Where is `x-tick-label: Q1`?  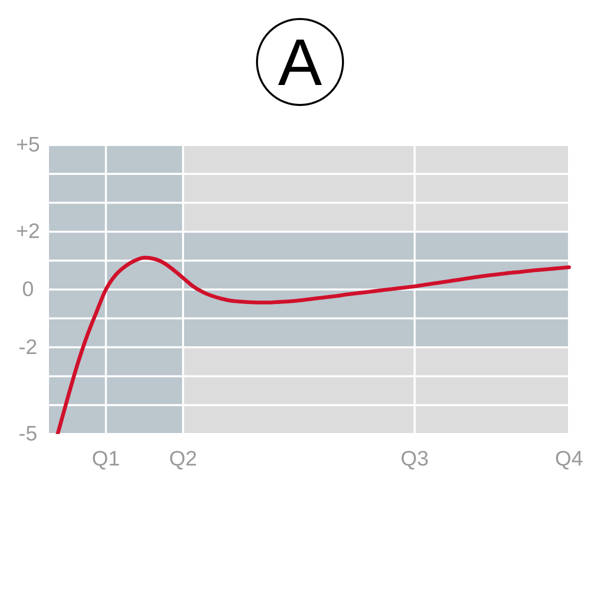 x-tick-label: Q1 is located at coordinates (106, 459).